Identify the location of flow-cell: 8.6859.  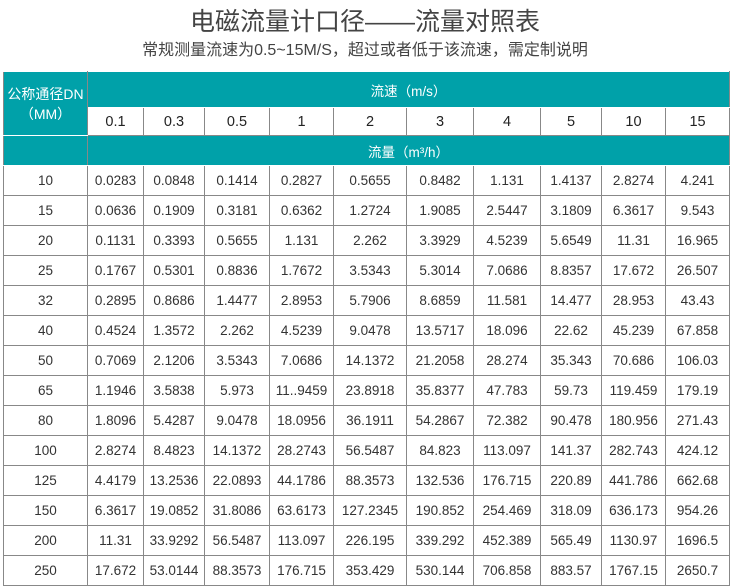
(440, 300).